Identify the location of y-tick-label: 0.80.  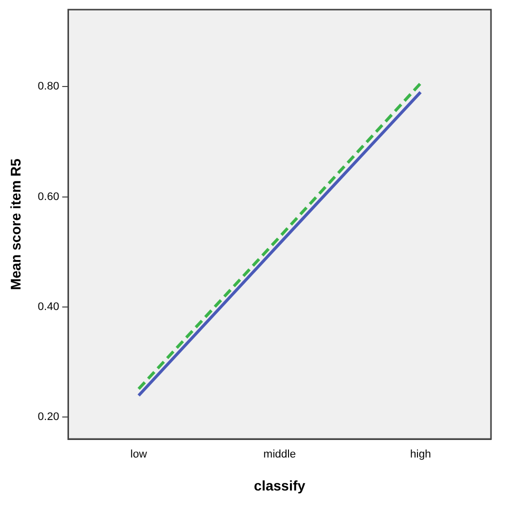
(49, 86).